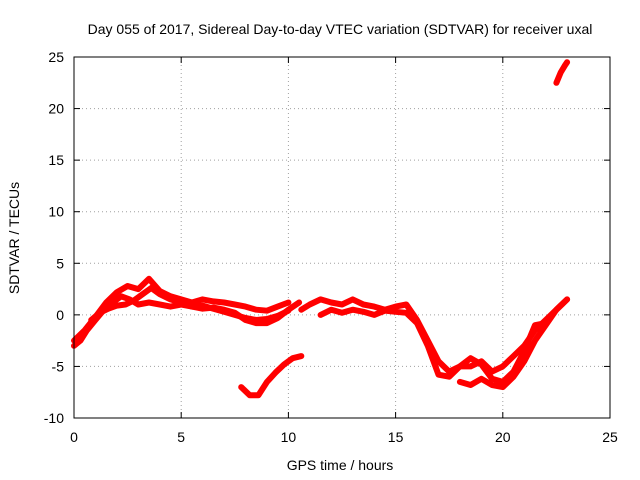 The width and height of the screenshot is (640, 480). Describe the element at coordinates (54, 237) in the screenshot. I see `y-tick-labels: -10 -5 0 5 10 15 20 25` at that location.